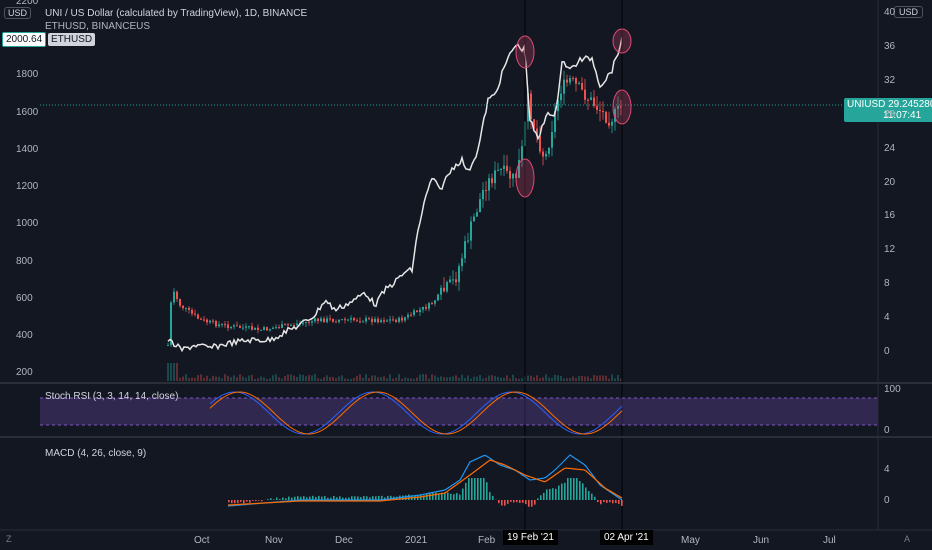  What do you see at coordinates (425, 492) in the screenshot?
I see `macd-histogram` at bounding box center [425, 492].